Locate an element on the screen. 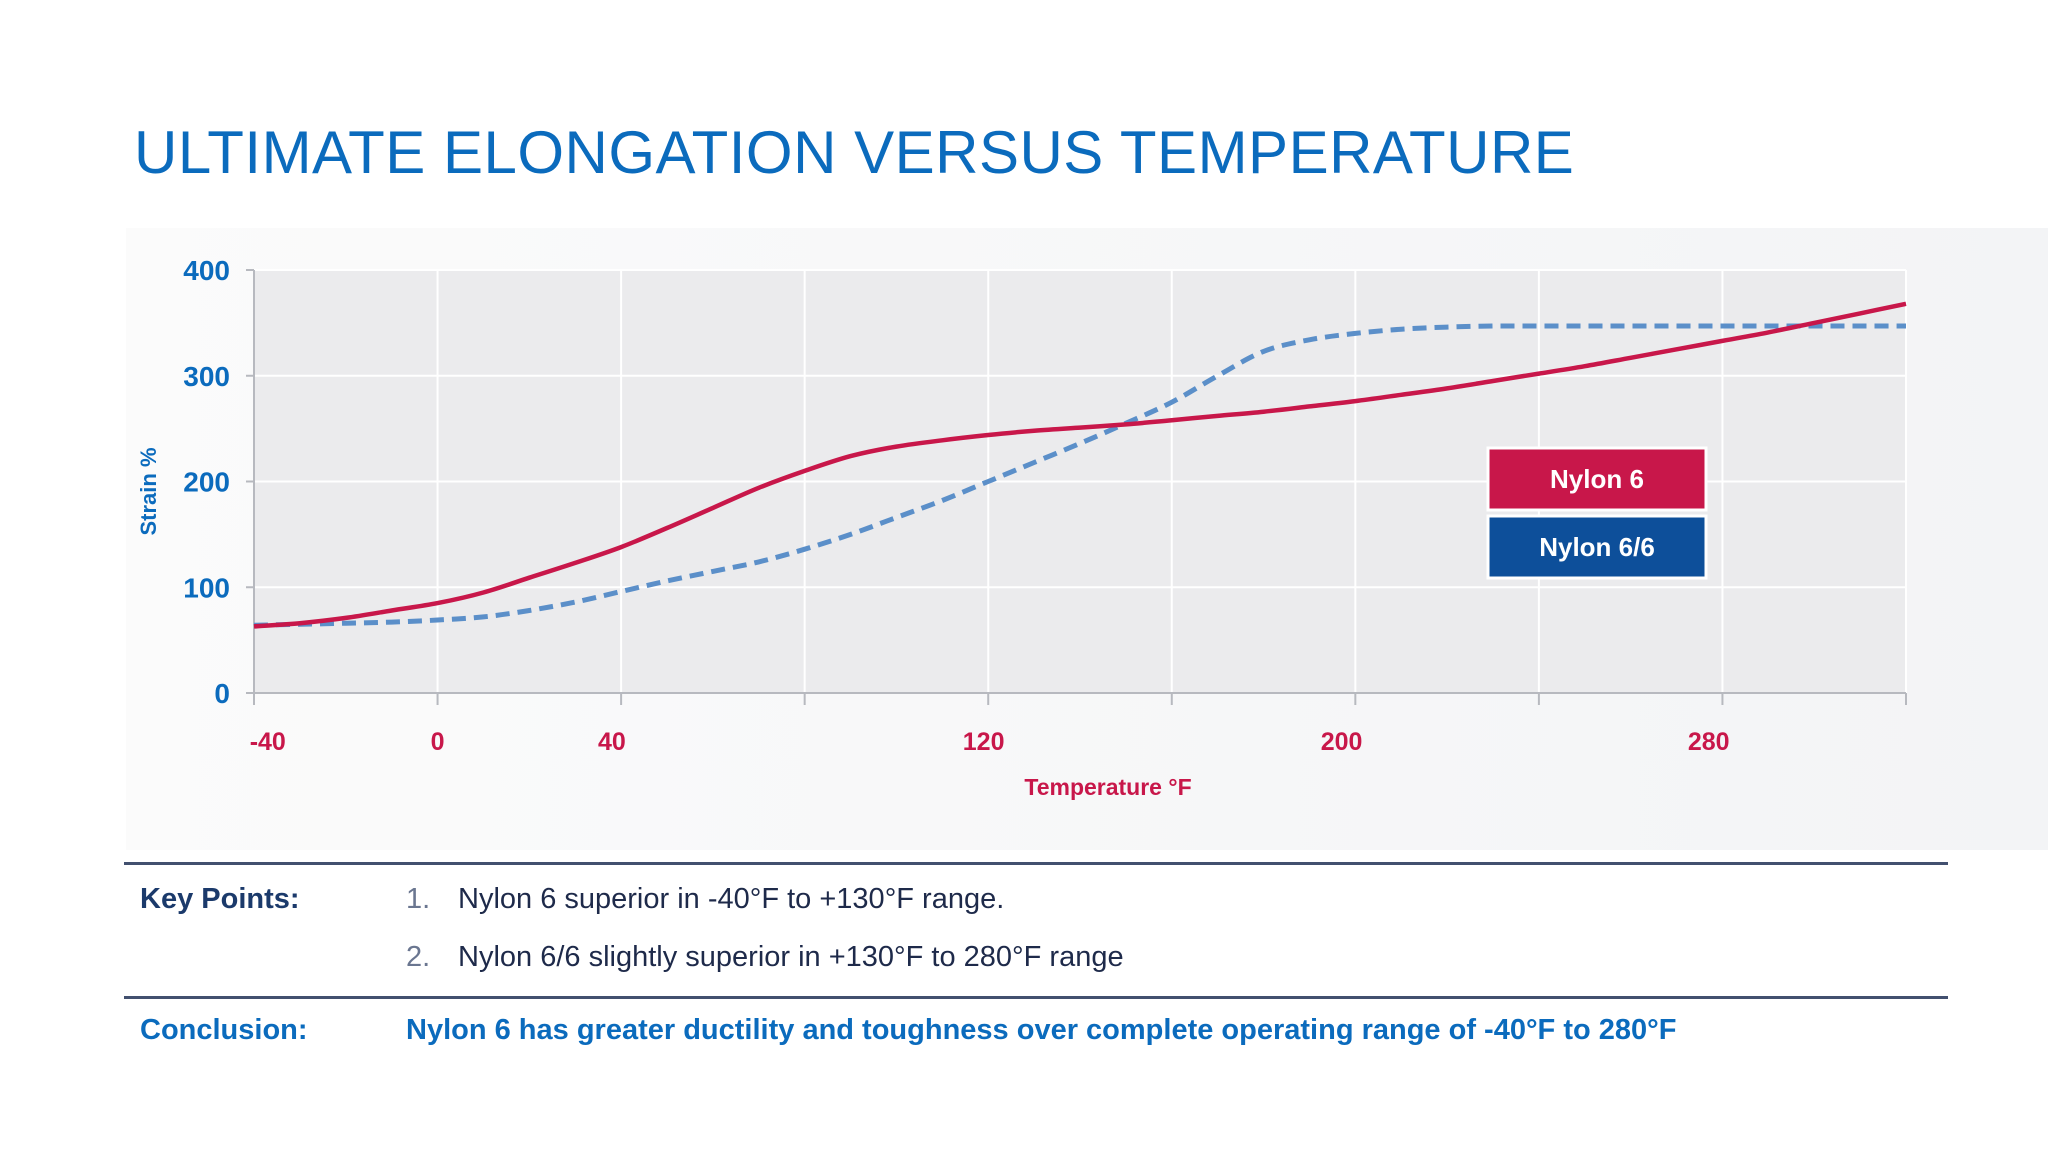 The image size is (2048, 1152). x-tick-label: 200 is located at coordinates (1342, 742).